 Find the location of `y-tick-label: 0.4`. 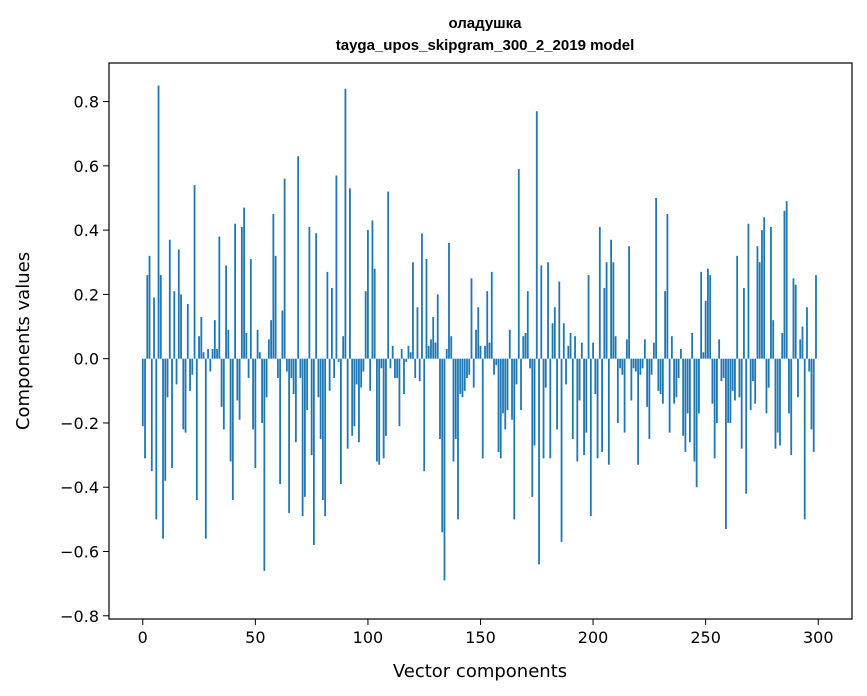

y-tick-label: 0.4 is located at coordinates (86, 230).